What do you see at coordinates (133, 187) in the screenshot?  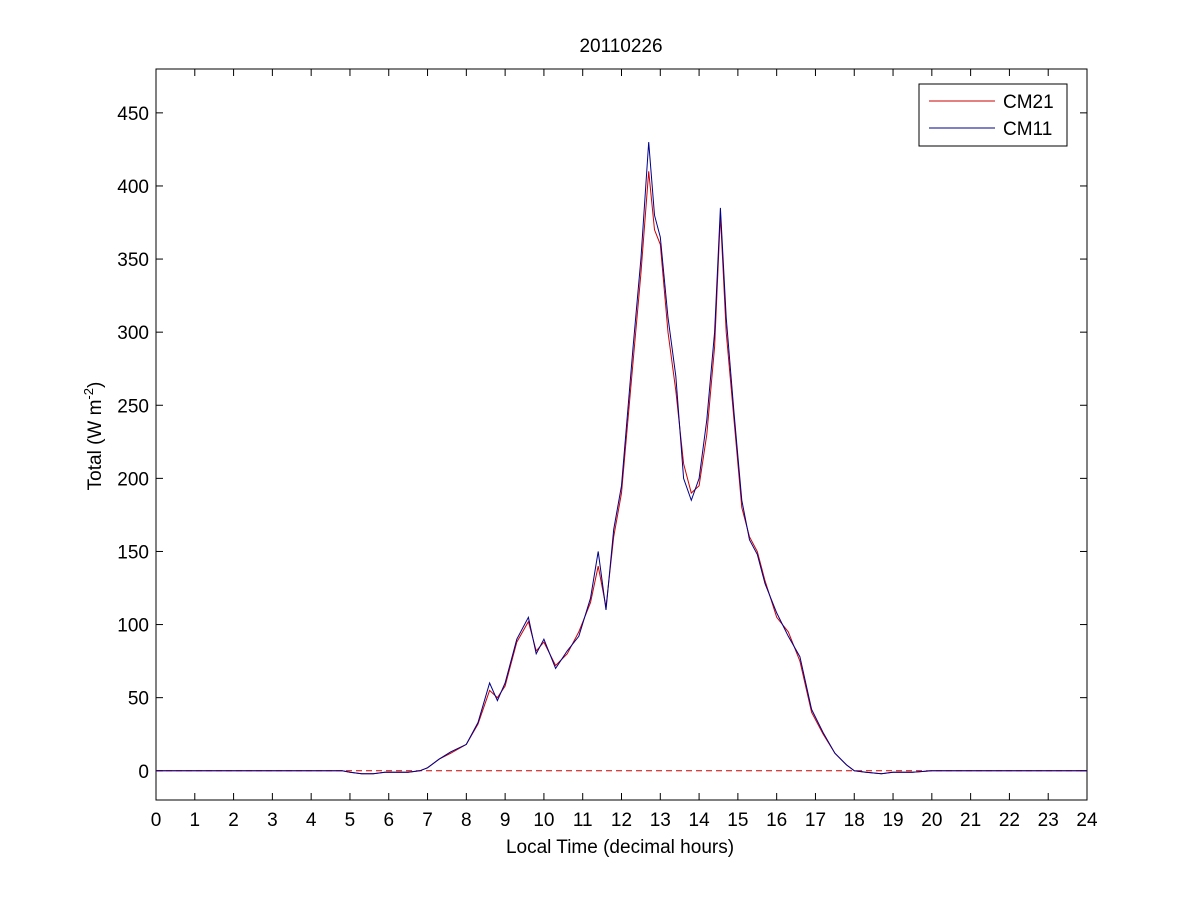 I see `y-tick-label: 400` at bounding box center [133, 187].